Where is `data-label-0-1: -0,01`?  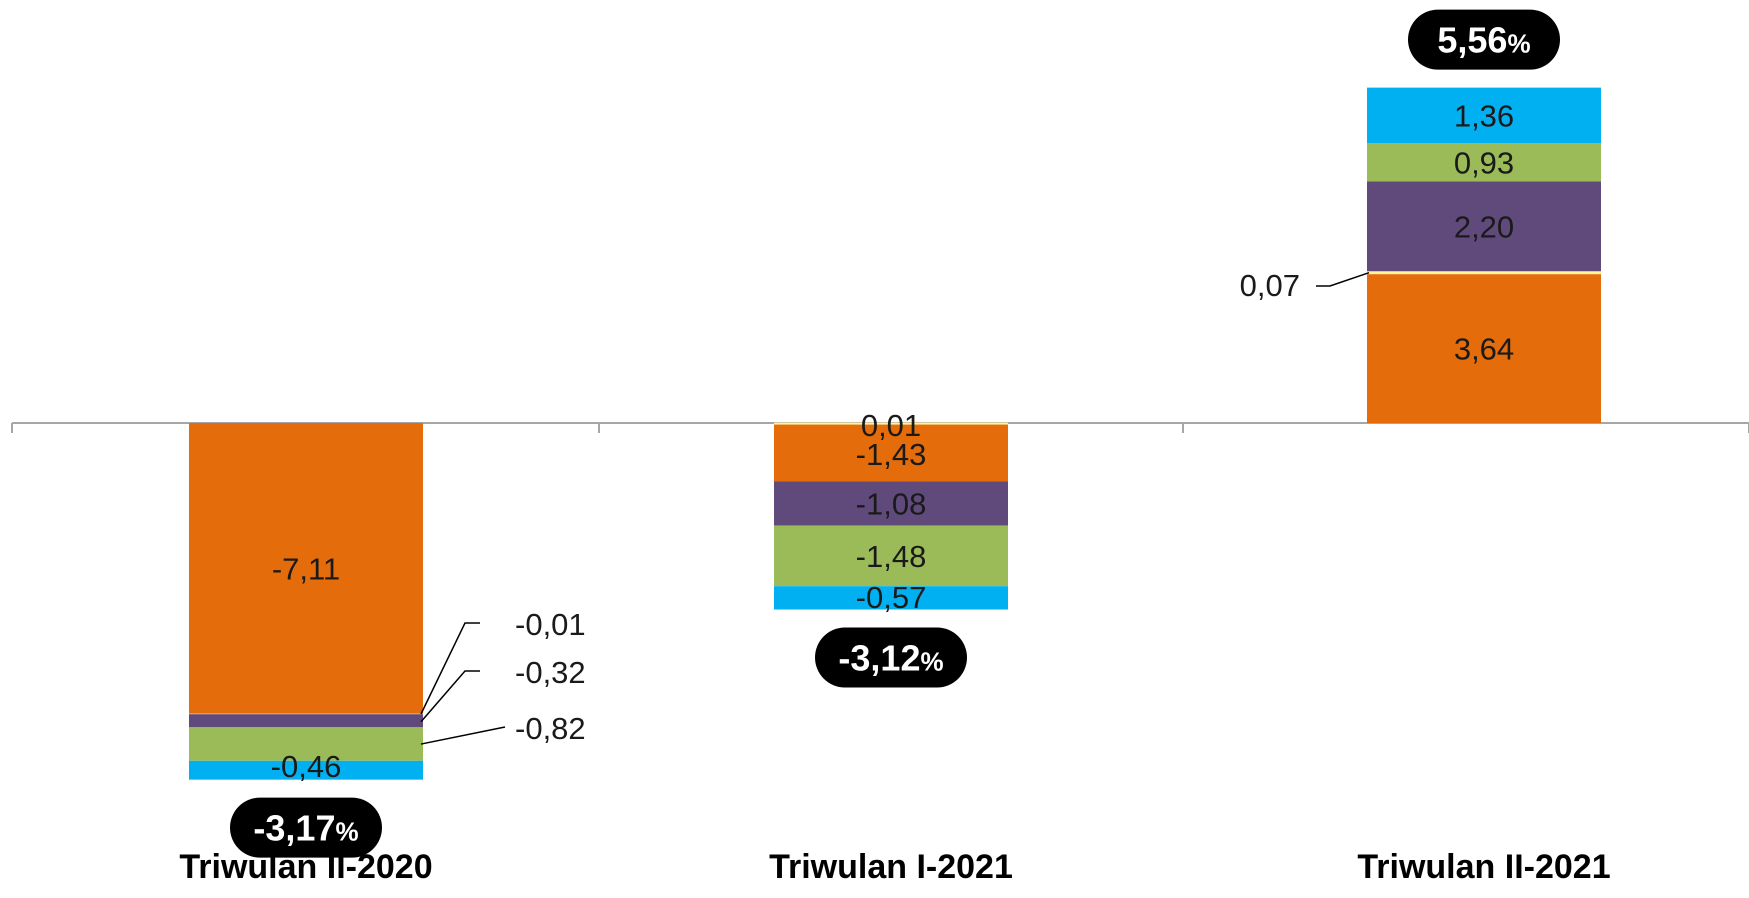
data-label-0-1: -0,01 is located at coordinates (550, 624).